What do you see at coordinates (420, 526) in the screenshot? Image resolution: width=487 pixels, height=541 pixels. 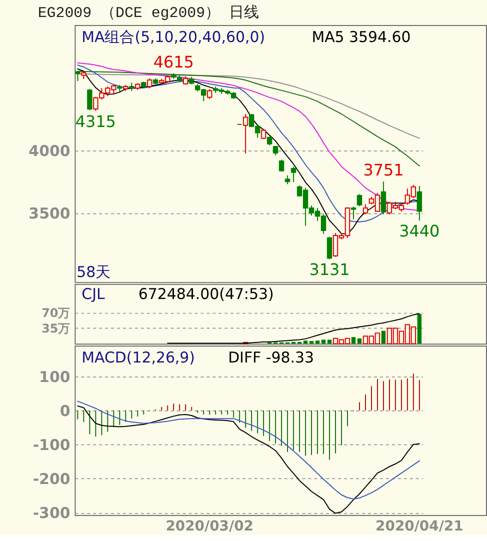 I see `x-tick-label: 2020/04/21` at bounding box center [420, 526].